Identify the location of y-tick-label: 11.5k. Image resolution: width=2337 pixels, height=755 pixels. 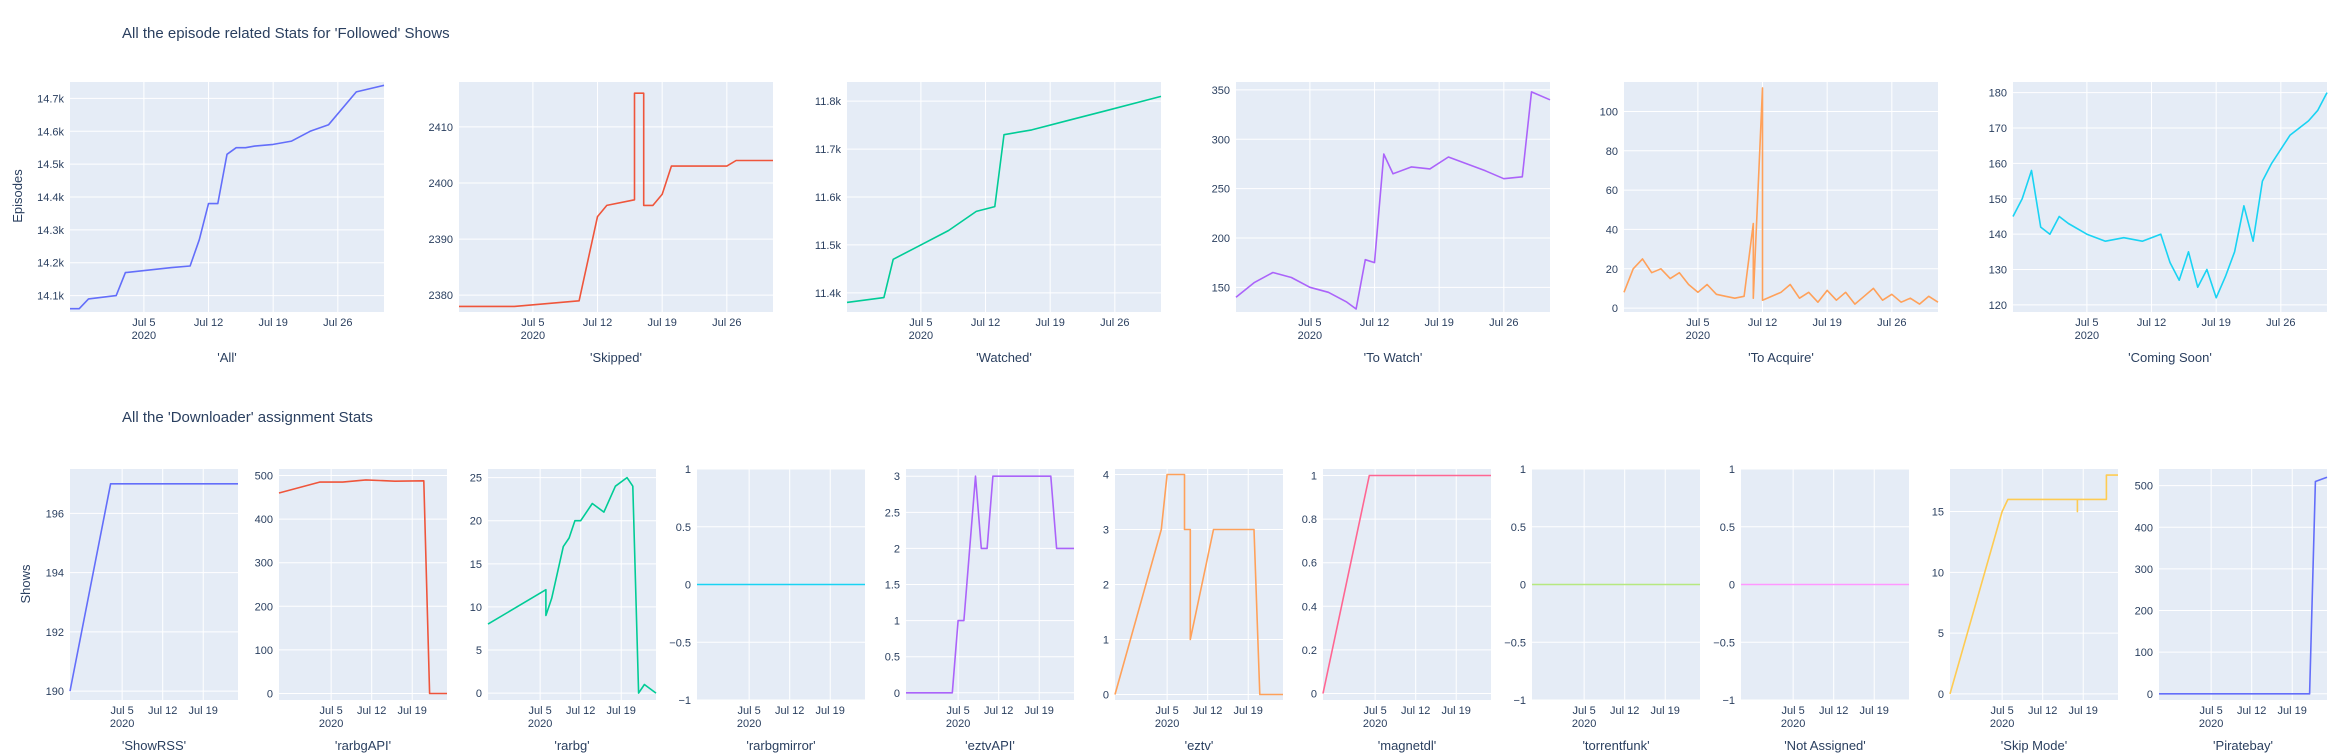
(828, 246).